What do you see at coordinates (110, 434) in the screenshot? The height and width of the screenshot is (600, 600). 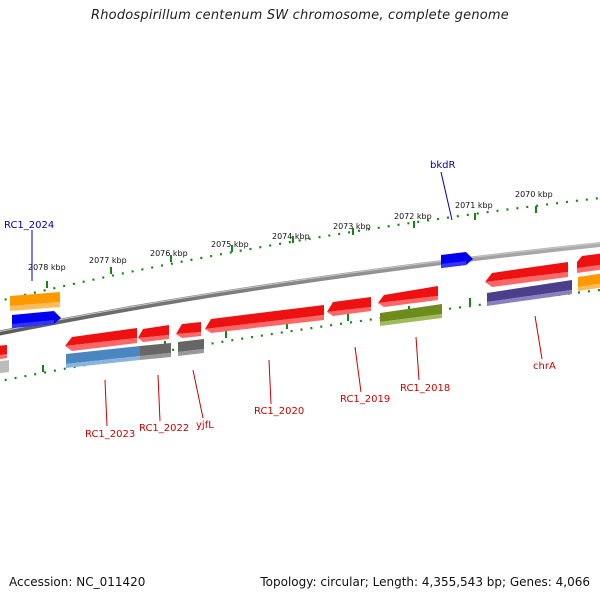 I see `gene-label-rc1-2023: RC1_2023` at bounding box center [110, 434].